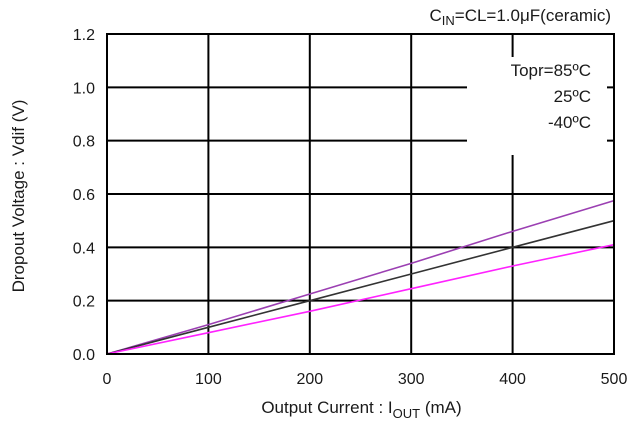 The width and height of the screenshot is (633, 432). I want to click on y-tick-labels: 0.0 0.2 0.4 0.6 0.8 1.0 1.2, so click(84, 195).